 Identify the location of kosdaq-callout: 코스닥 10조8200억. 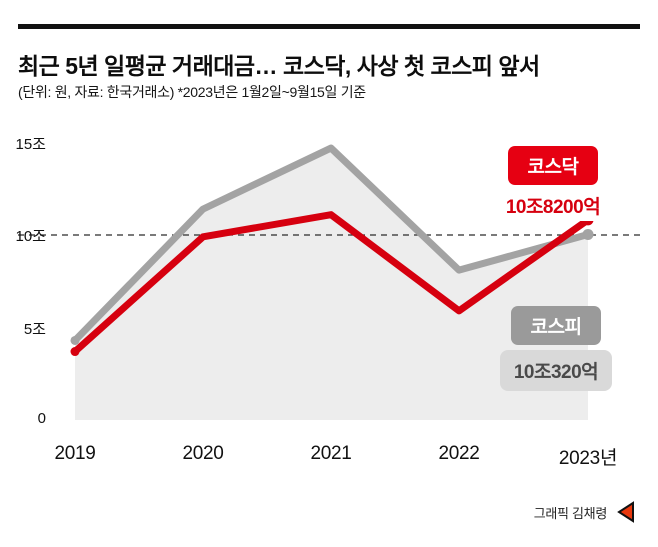
(553, 183).